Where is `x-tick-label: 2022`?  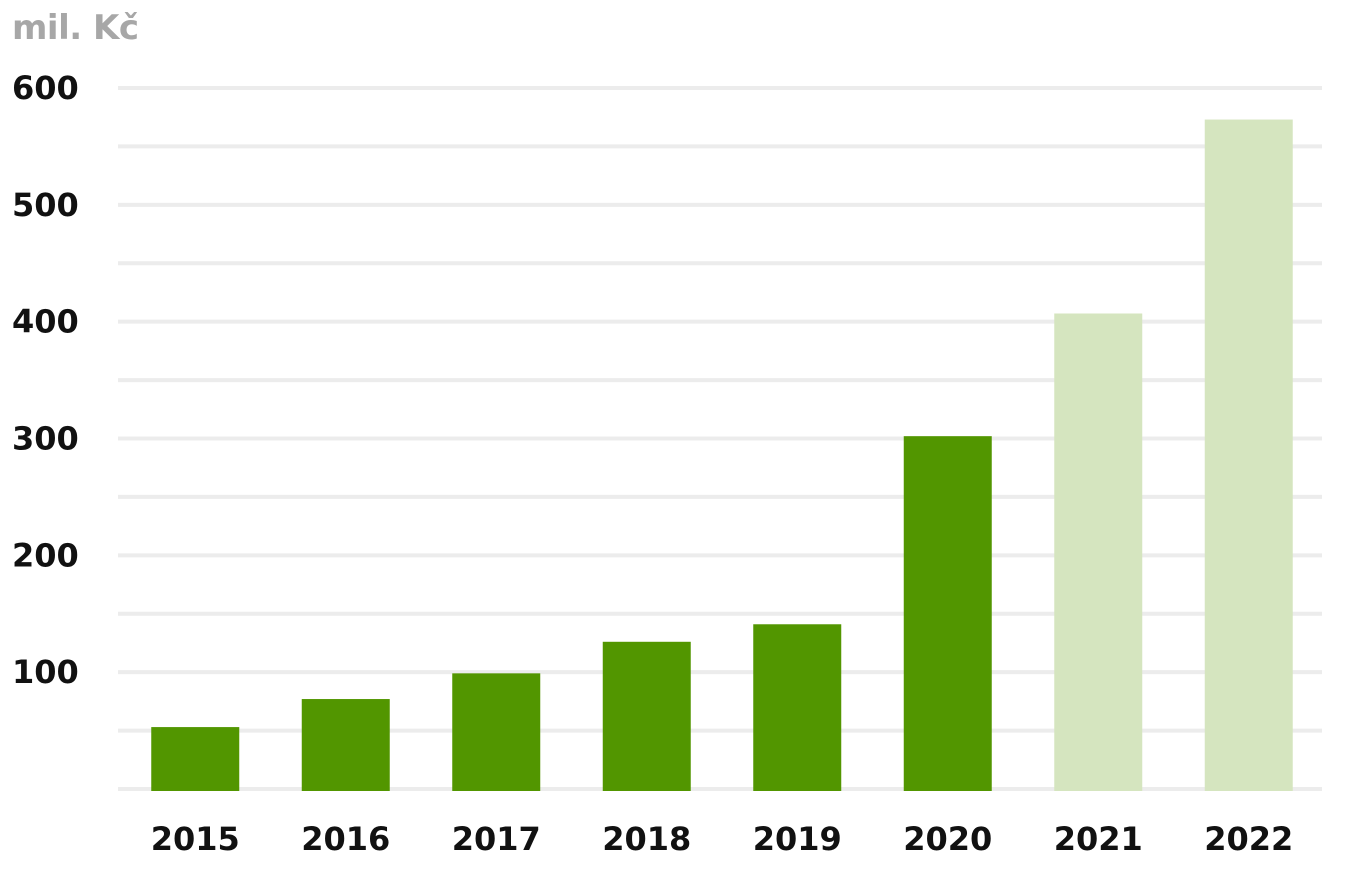 x-tick-label: 2022 is located at coordinates (1248, 839).